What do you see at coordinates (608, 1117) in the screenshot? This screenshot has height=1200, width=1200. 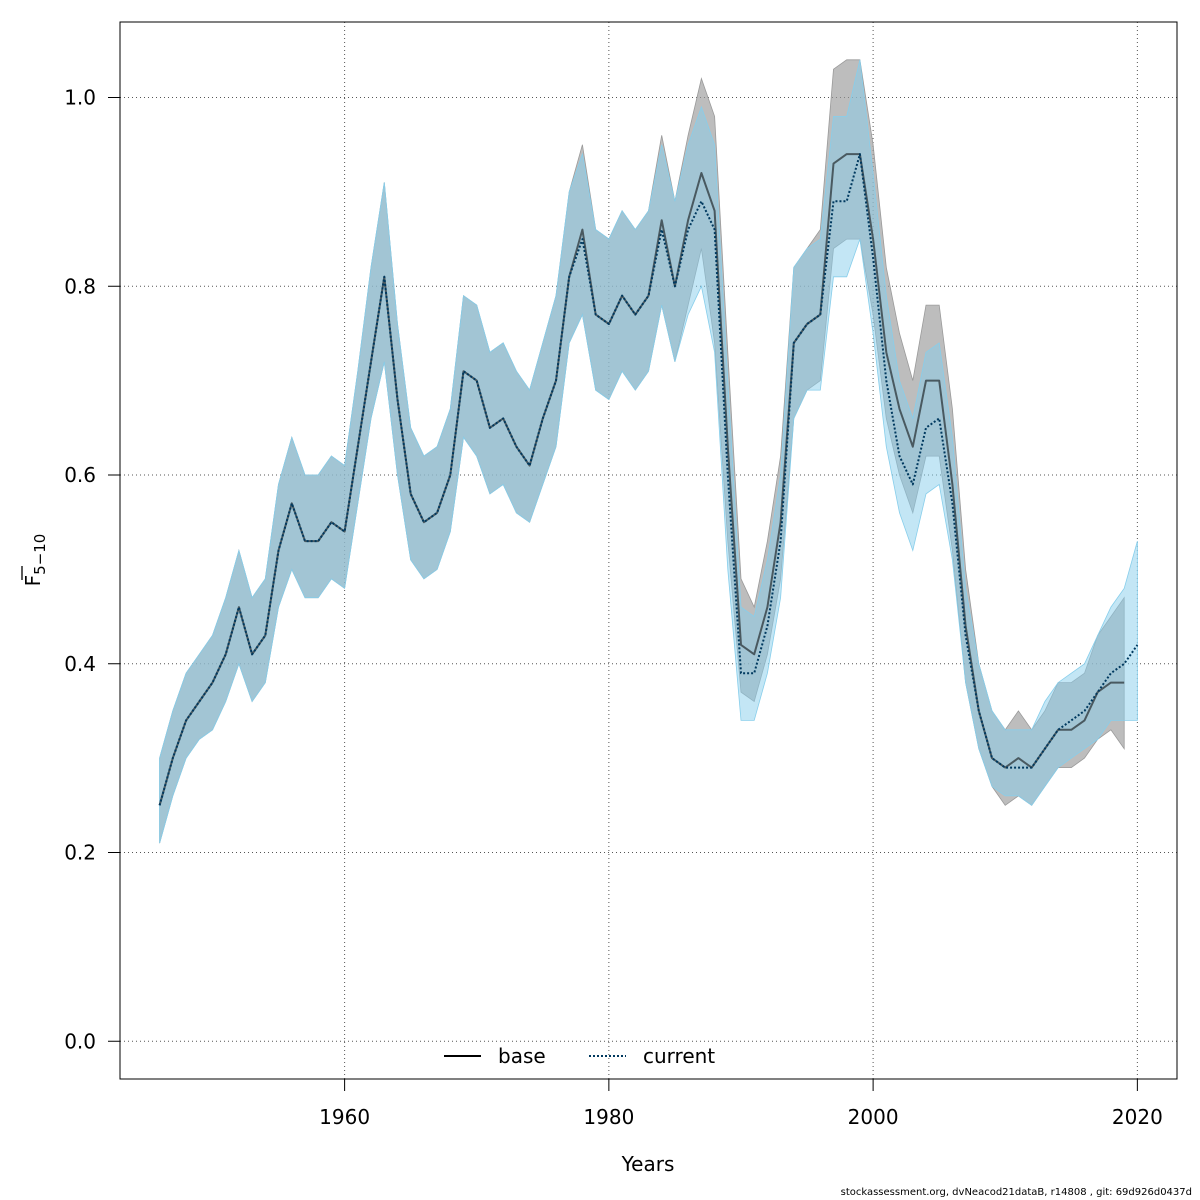 I see `x-tick-label-1980: 1980` at bounding box center [608, 1117].